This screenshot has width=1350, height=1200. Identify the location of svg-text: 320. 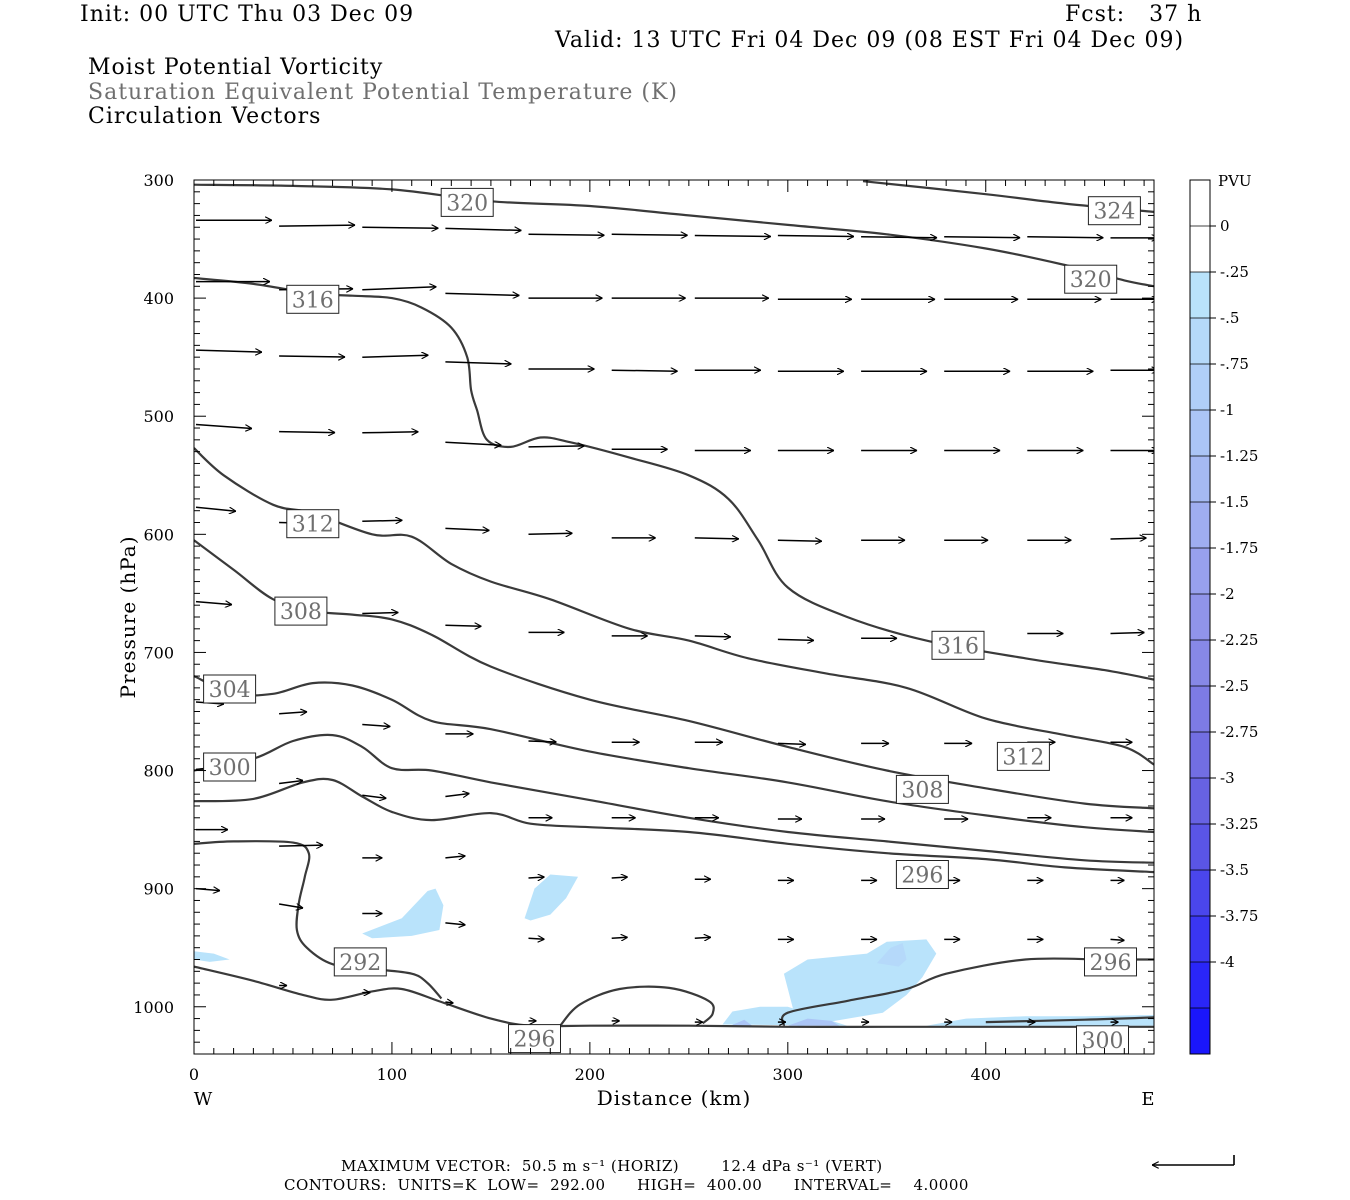
(467, 203).